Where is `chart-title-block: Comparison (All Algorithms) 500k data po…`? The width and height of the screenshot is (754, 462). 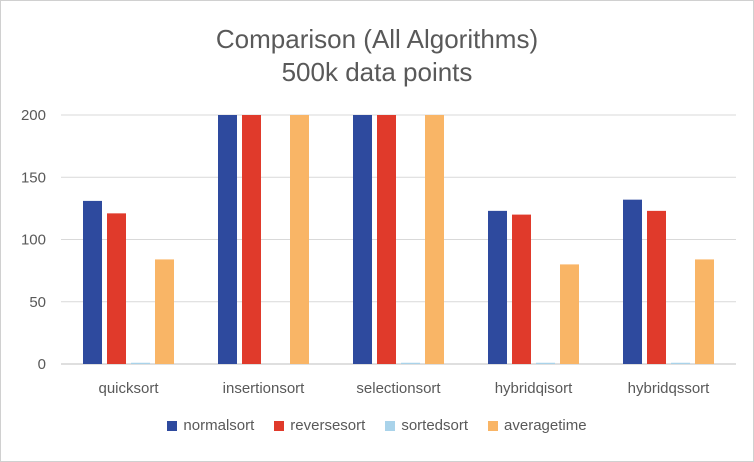 chart-title-block: Comparison (All Algorithms) 500k data po… is located at coordinates (377, 56).